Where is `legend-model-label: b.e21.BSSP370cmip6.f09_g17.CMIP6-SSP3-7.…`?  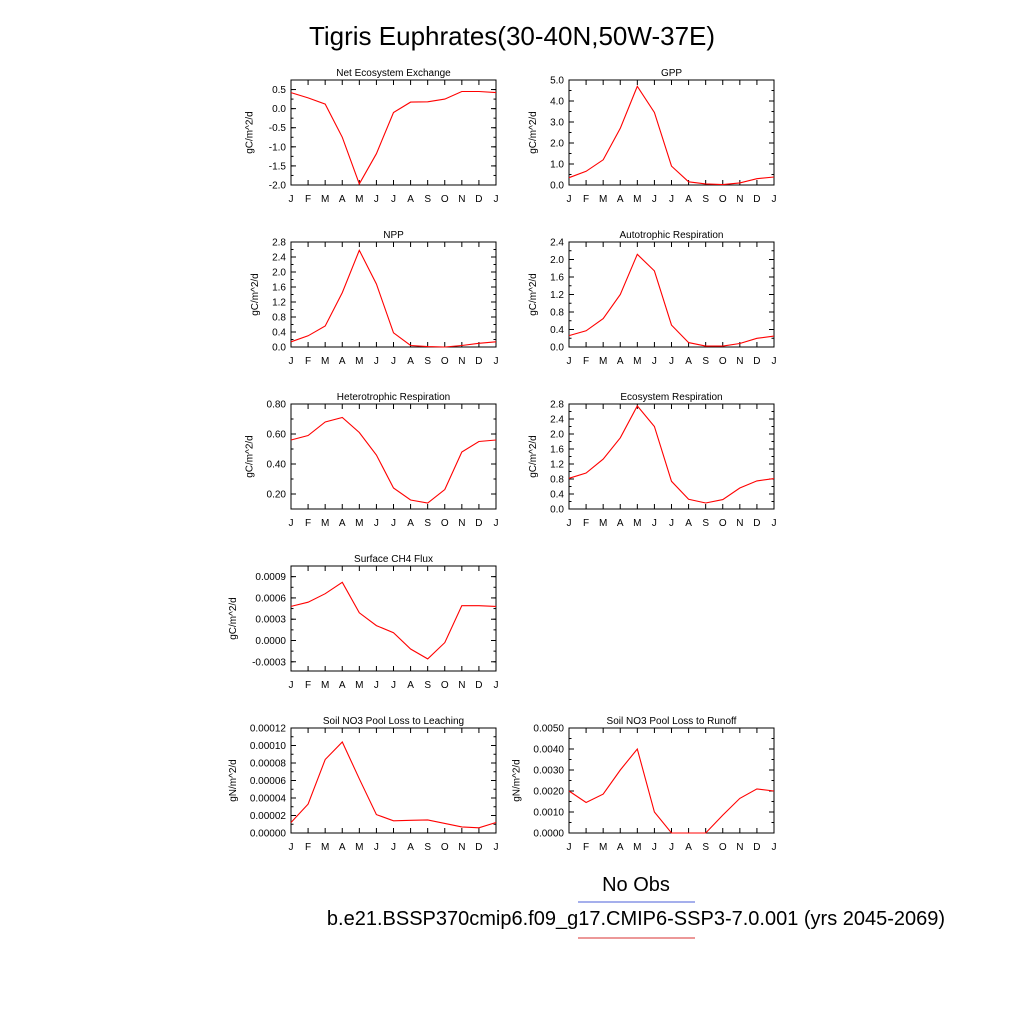
legend-model-label: b.e21.BSSP370cmip6.f09_g17.CMIP6-SSP3-7.… is located at coordinates (636, 919).